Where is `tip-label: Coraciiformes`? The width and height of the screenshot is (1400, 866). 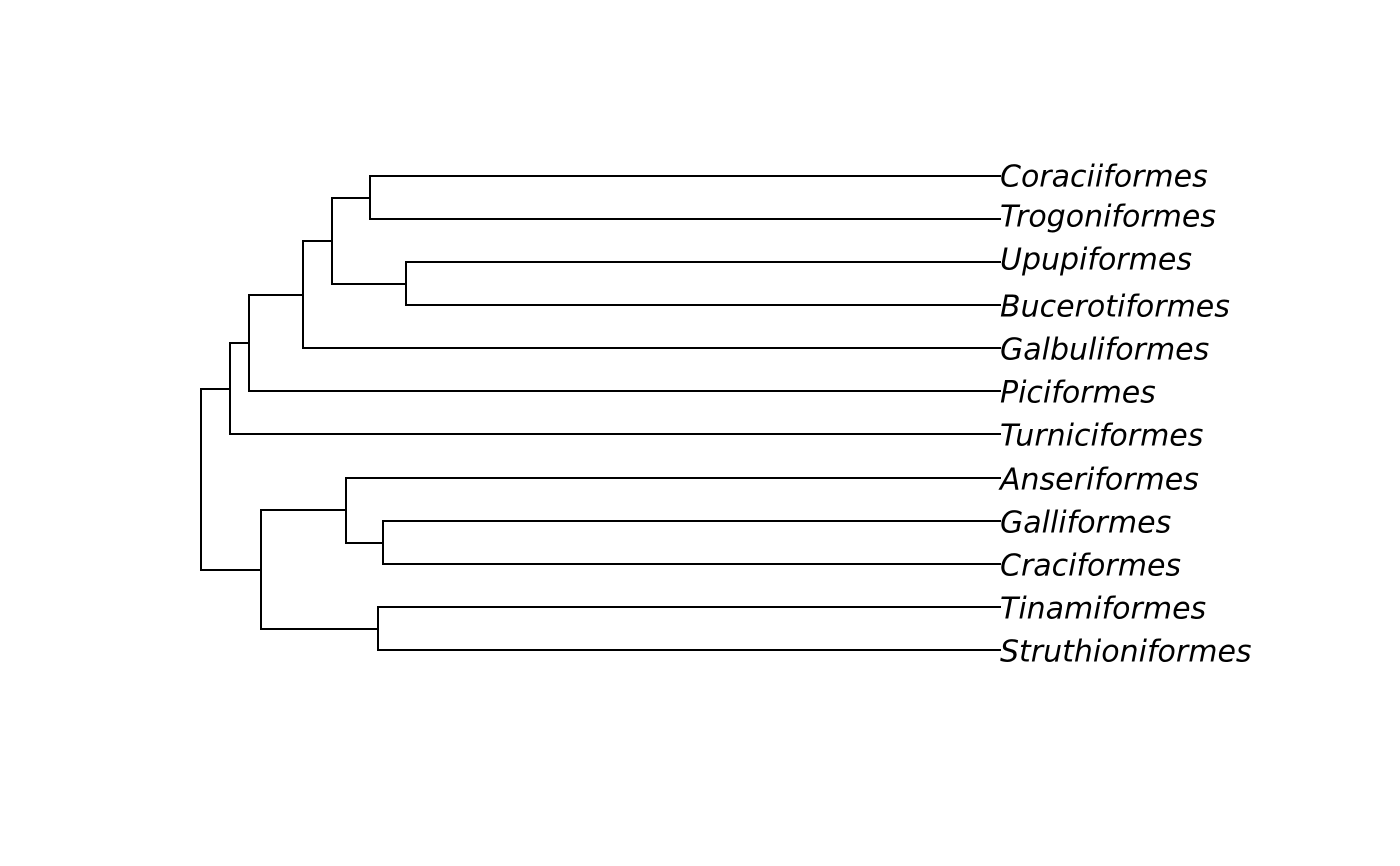
tip-label: Coraciiformes is located at coordinates (1104, 177).